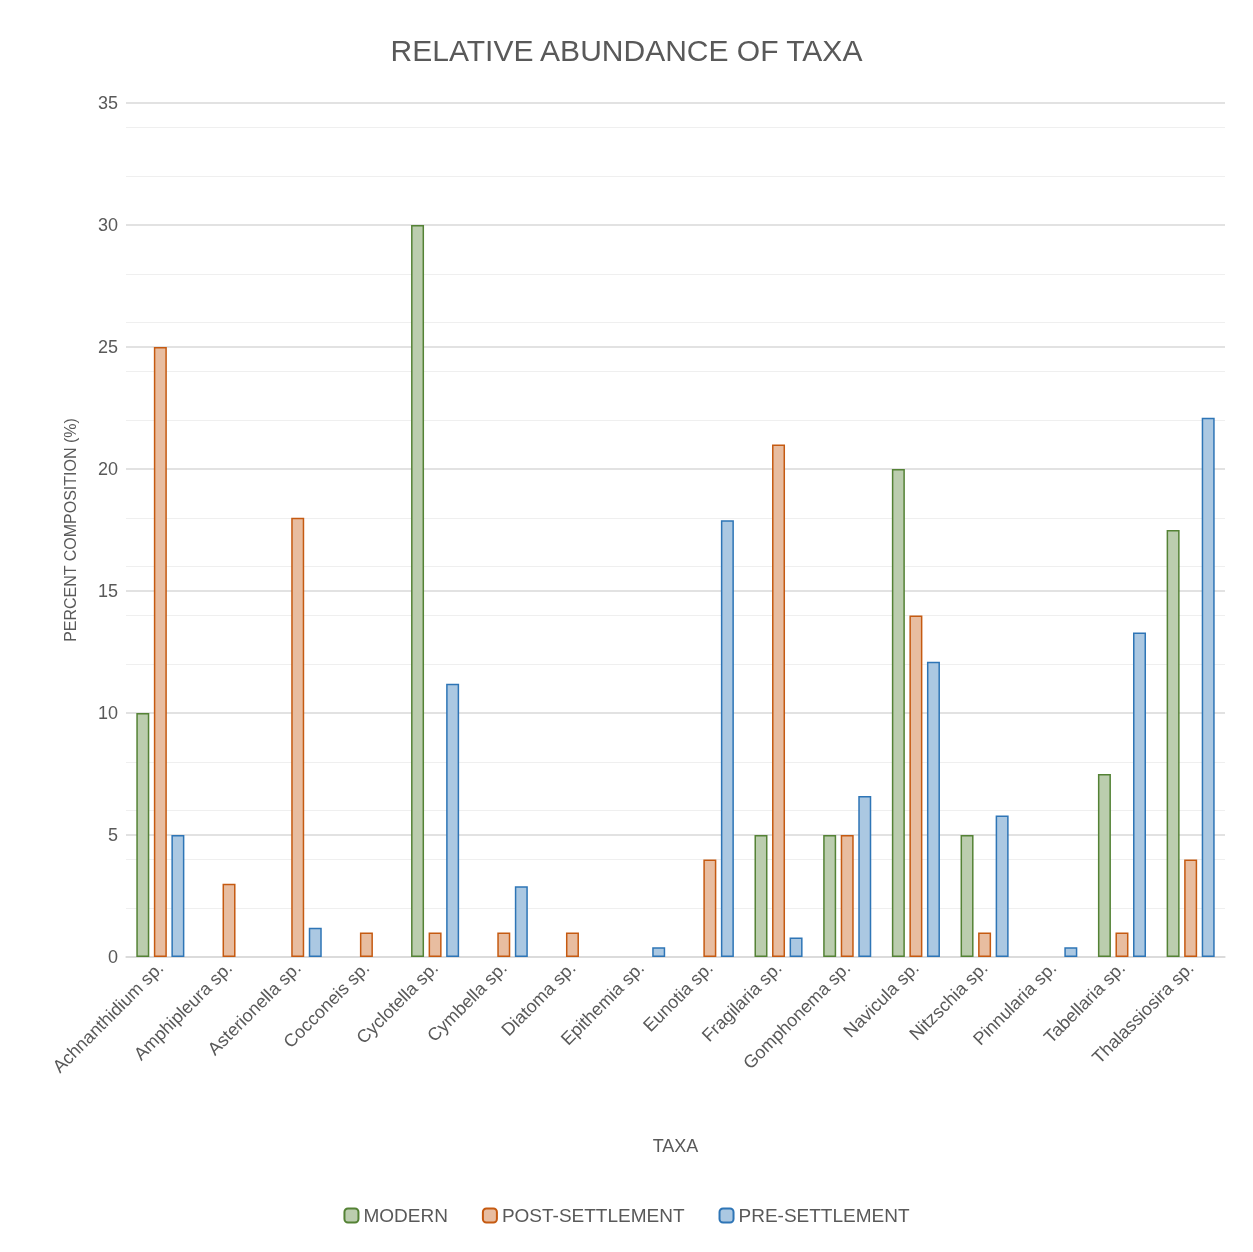 This screenshot has height=1252, width=1253. I want to click on legend-label: PRE-SETTLEMENT, so click(824, 1215).